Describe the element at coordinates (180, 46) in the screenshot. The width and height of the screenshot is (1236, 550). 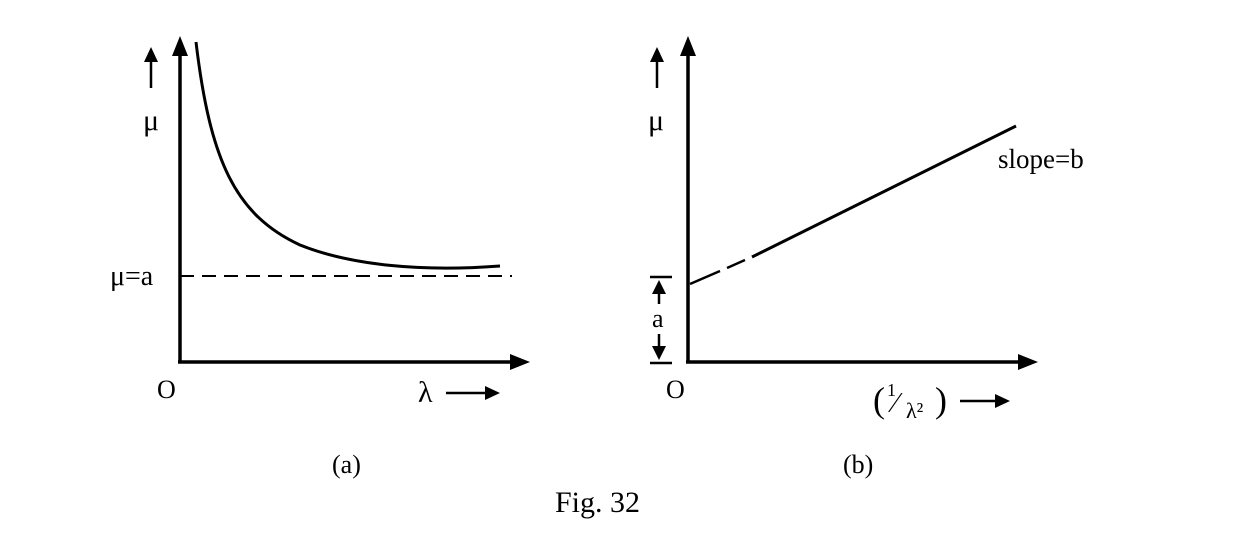
I see `panel-a-y-axis-arrowhead` at that location.